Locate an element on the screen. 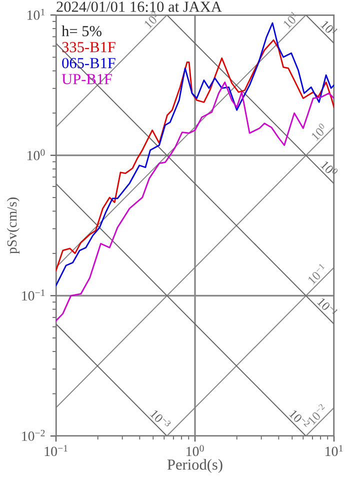  legend-title: h= 5% is located at coordinates (82, 31).